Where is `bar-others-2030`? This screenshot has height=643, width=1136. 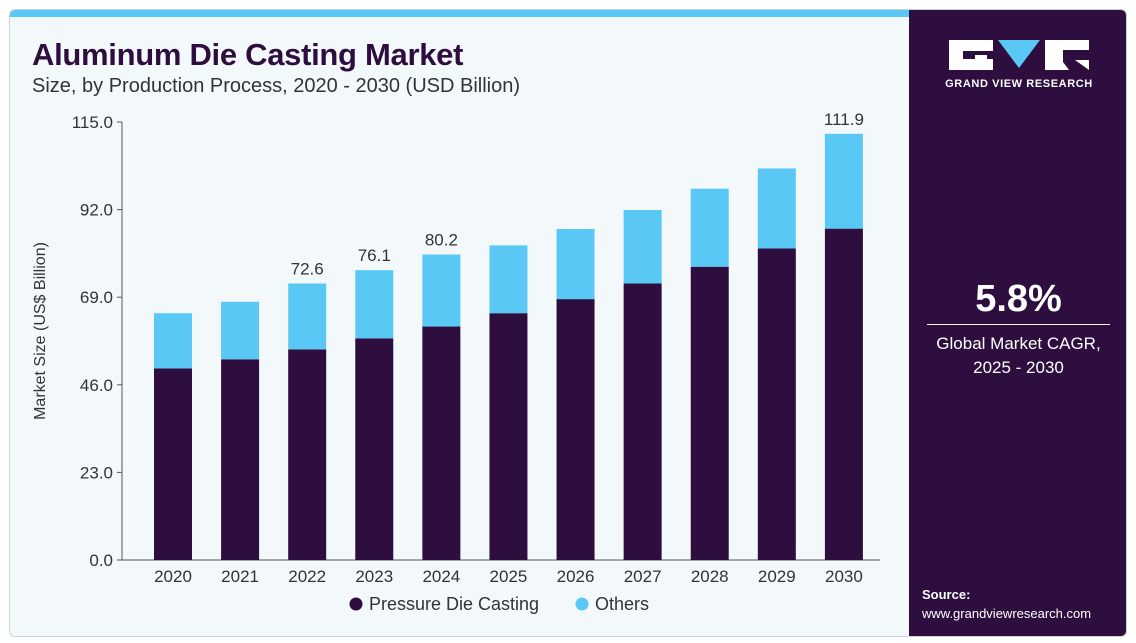 bar-others-2030 is located at coordinates (843, 181).